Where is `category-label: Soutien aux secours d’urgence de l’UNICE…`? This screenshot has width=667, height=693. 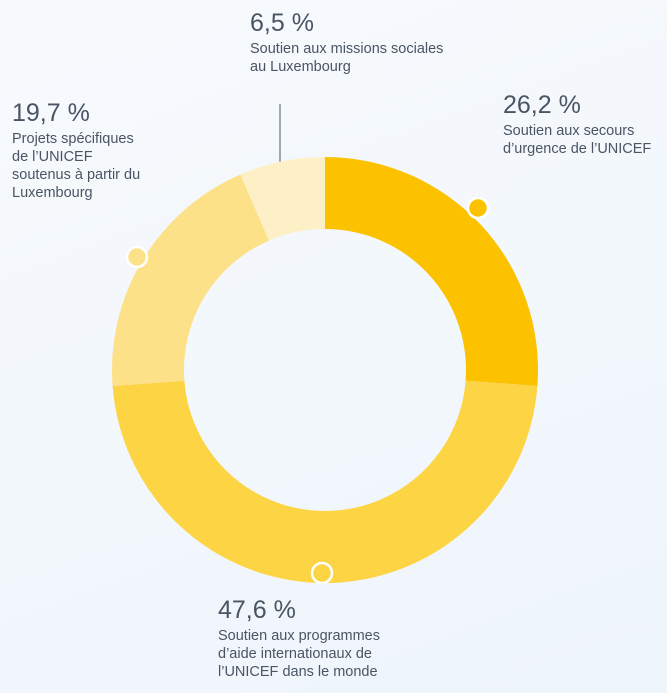 category-label: Soutien aux secours d’urgence de l’UNICE… is located at coordinates (577, 140).